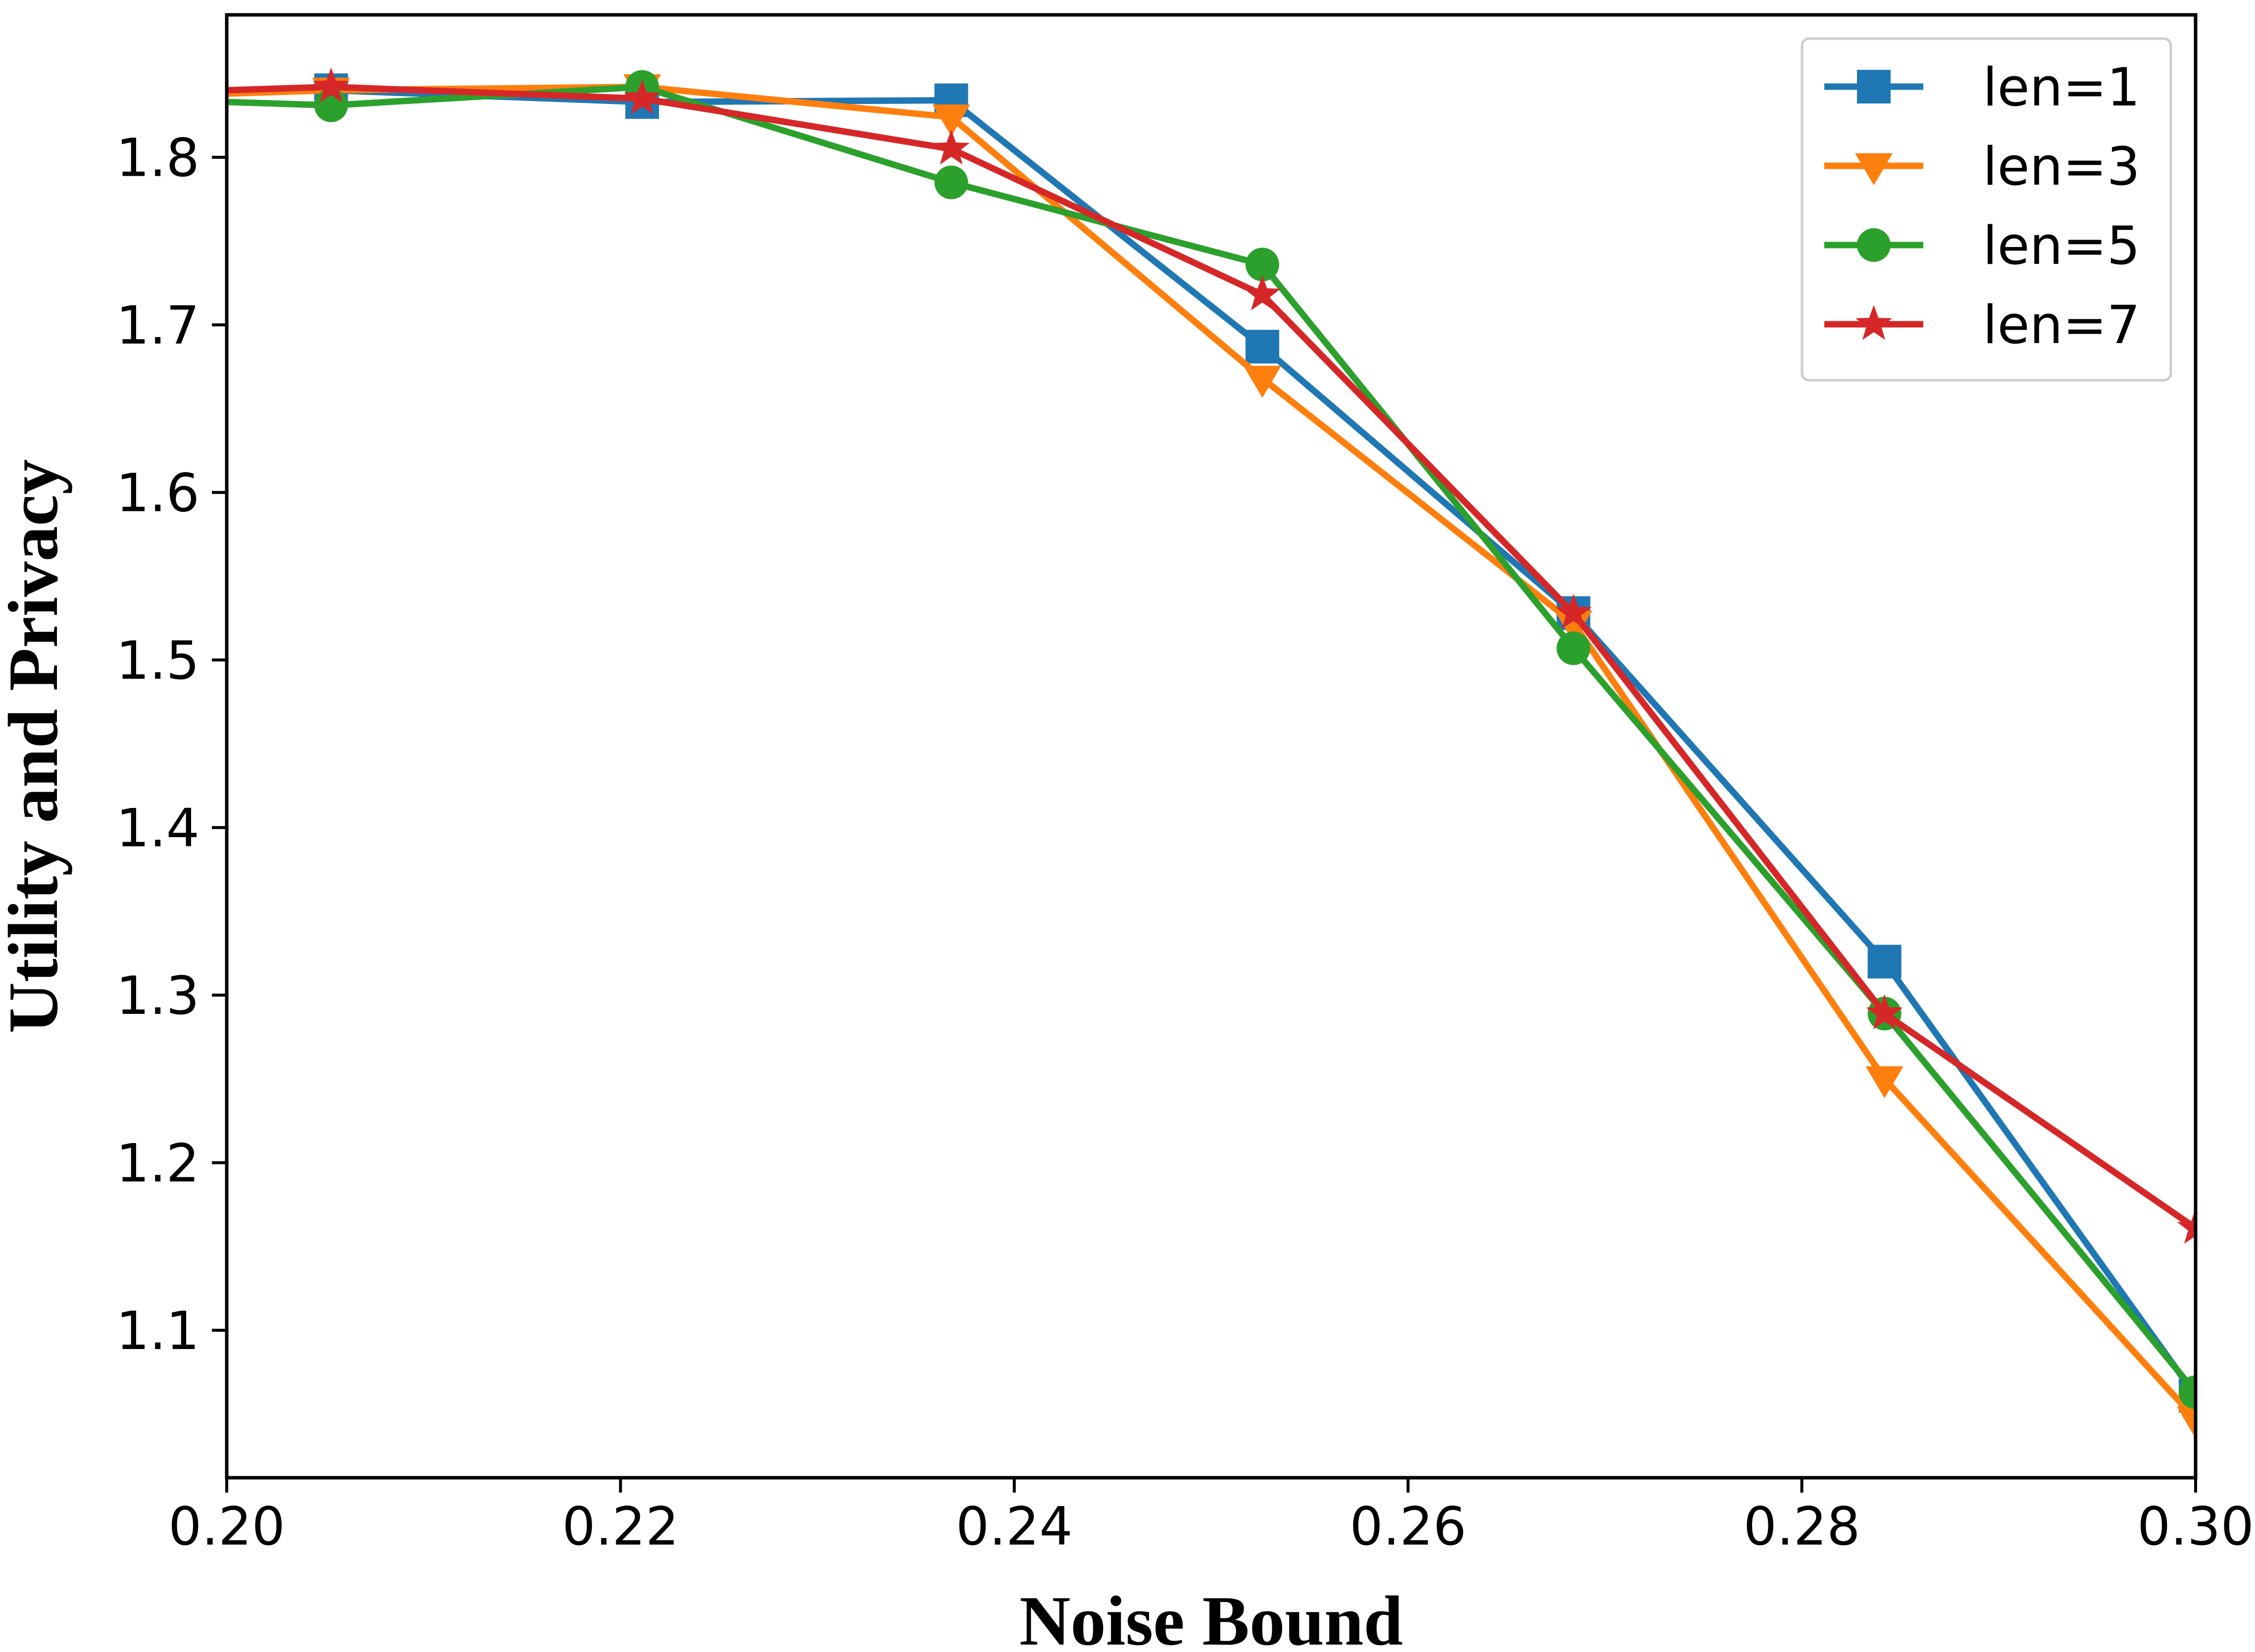 Image resolution: width=2255 pixels, height=1652 pixels. I want to click on legend-label: len=1, so click(2062, 87).